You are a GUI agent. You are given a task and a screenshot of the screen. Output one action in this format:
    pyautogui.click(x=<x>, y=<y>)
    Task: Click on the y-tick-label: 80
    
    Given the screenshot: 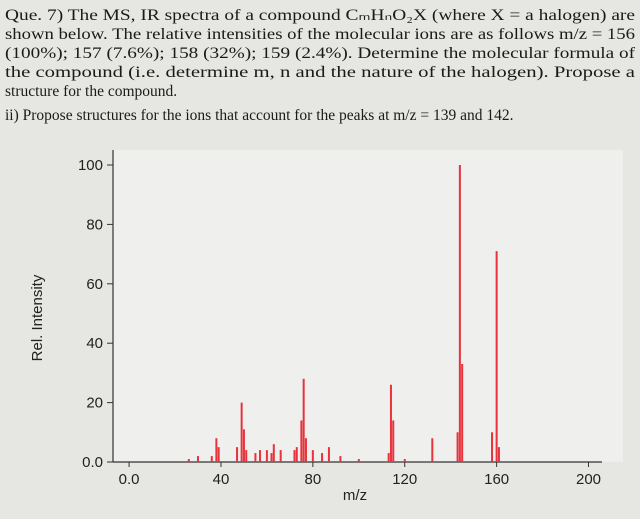 What is the action you would take?
    pyautogui.click(x=94, y=224)
    